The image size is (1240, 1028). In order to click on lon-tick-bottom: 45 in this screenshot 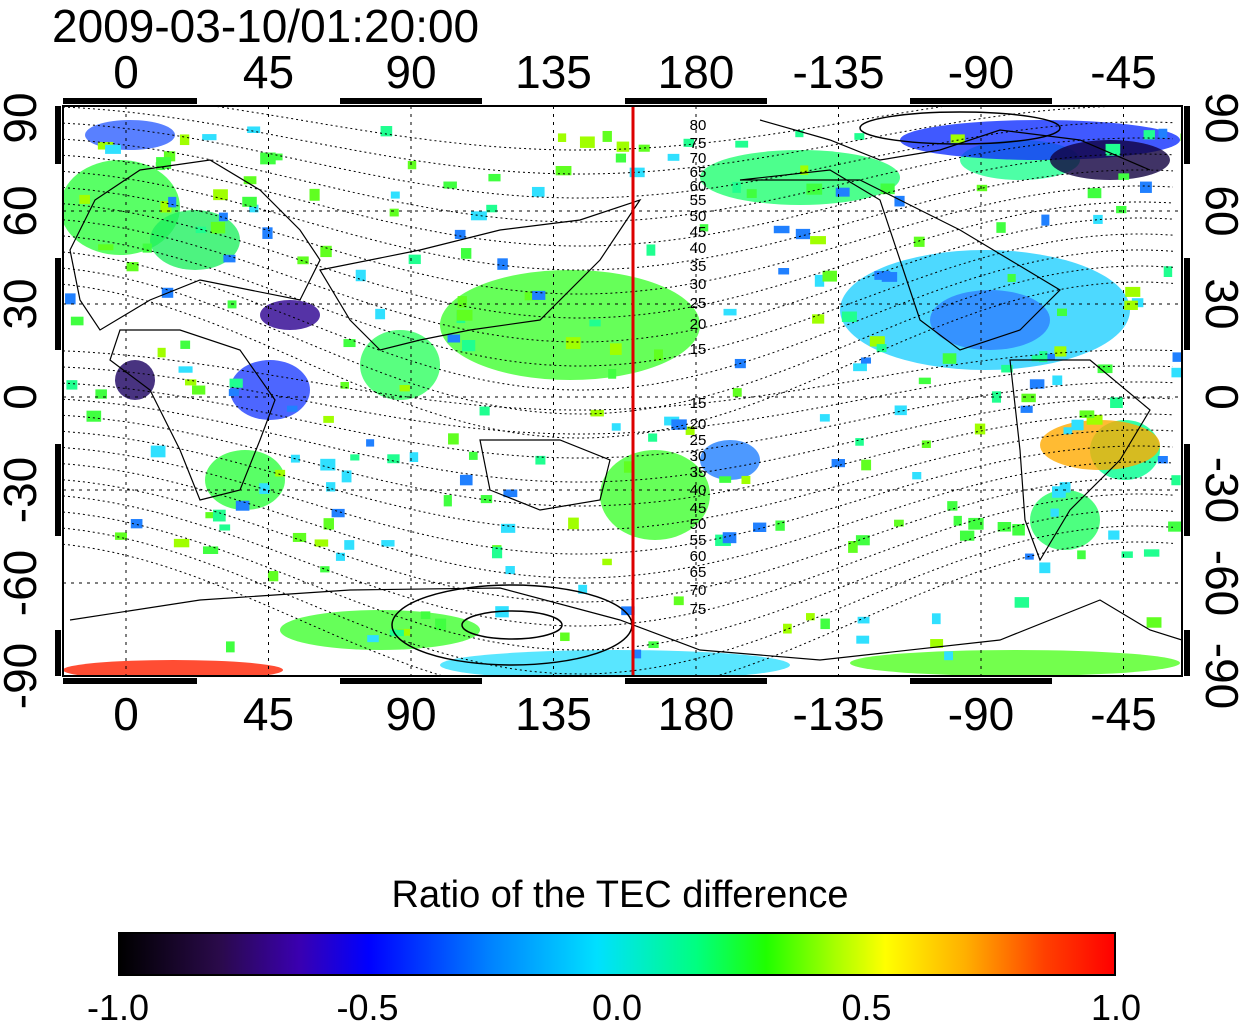, I will do `click(268, 714)`.